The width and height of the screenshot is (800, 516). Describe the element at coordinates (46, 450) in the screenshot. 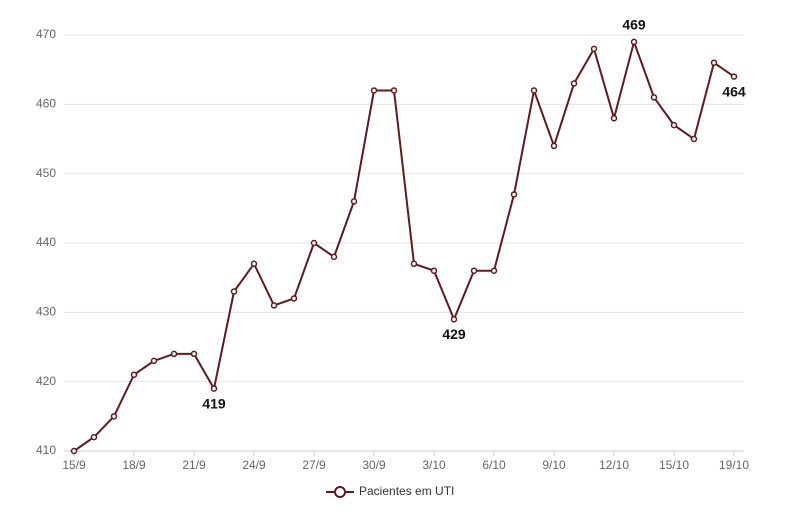

I see `y-tick-label: 410` at that location.